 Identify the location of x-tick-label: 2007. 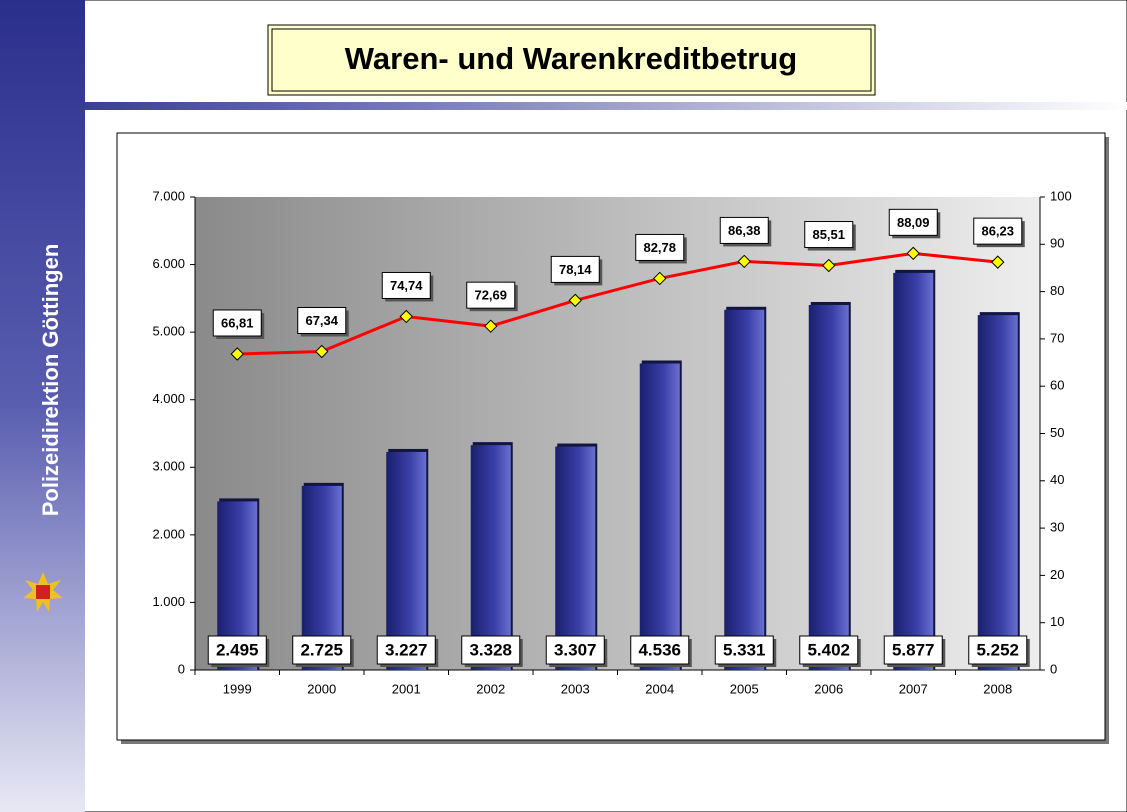
(913, 688).